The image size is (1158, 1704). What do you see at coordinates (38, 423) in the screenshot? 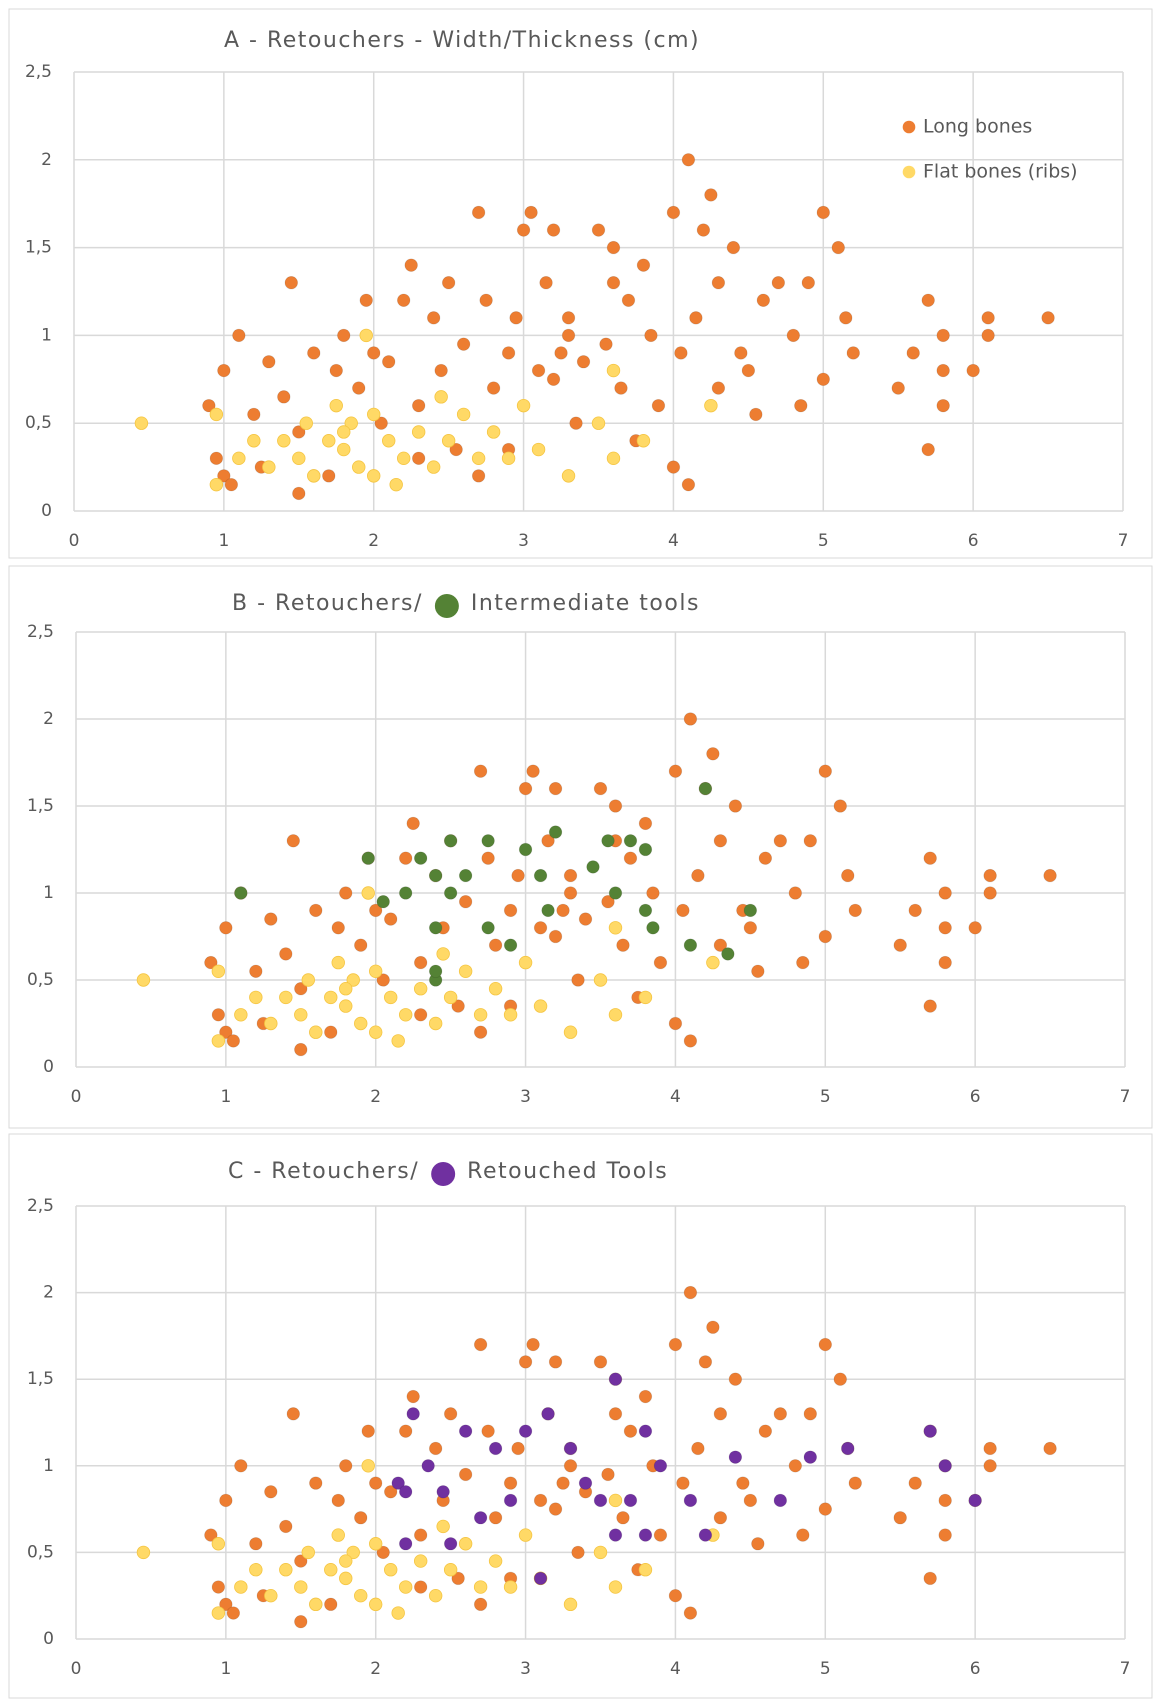
I see `y-tick-label: 0,5` at bounding box center [38, 423].